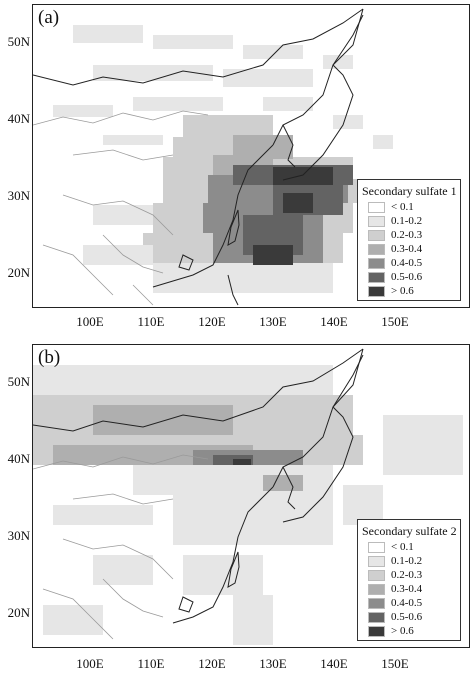 This screenshot has width=474, height=683. I want to click on legend-title-b: Secondary sulfate 2, so click(409, 531).